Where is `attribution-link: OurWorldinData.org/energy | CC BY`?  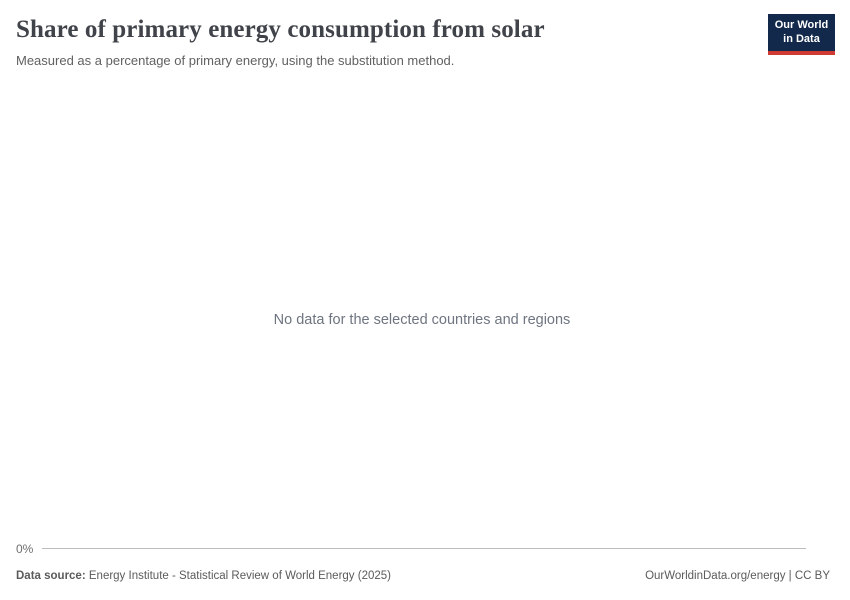
attribution-link: OurWorldinData.org/energy | CC BY is located at coordinates (737, 576).